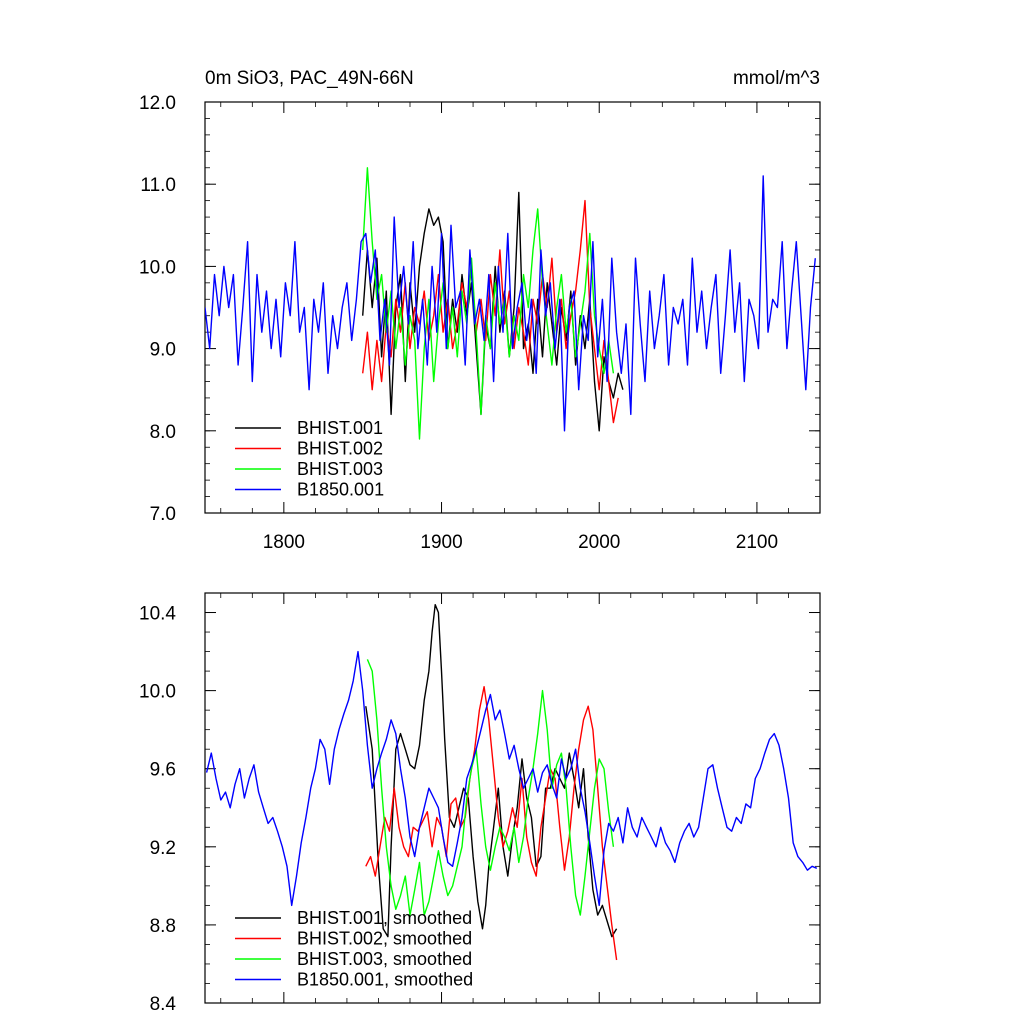 This screenshot has width=1024, height=1024. I want to click on y-tick-label: 9.0, so click(163, 350).